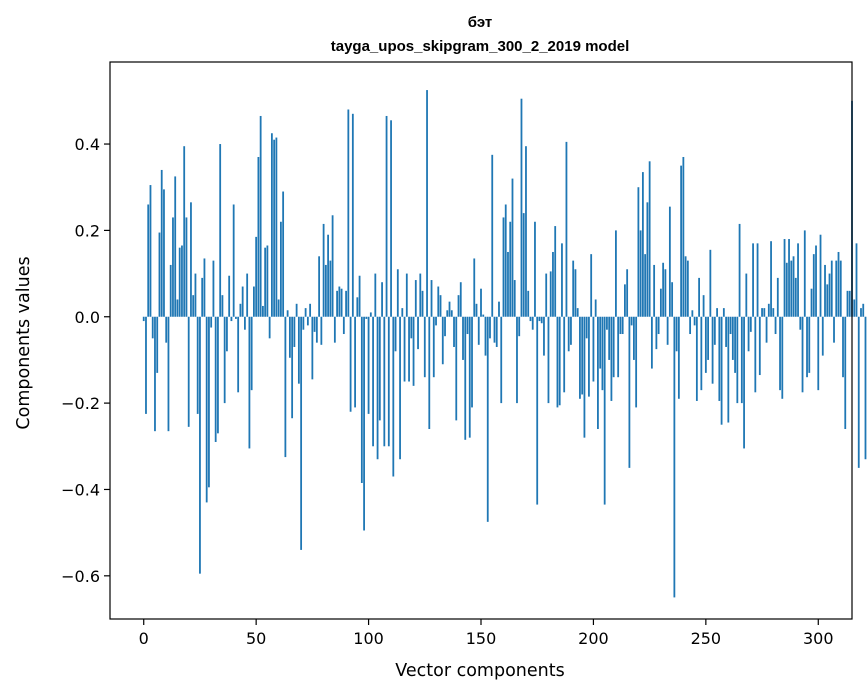  I want to click on y-axis-ticks: −0.6 −0.4 −0.2 0.0 0.2 0.4, so click(85, 360).